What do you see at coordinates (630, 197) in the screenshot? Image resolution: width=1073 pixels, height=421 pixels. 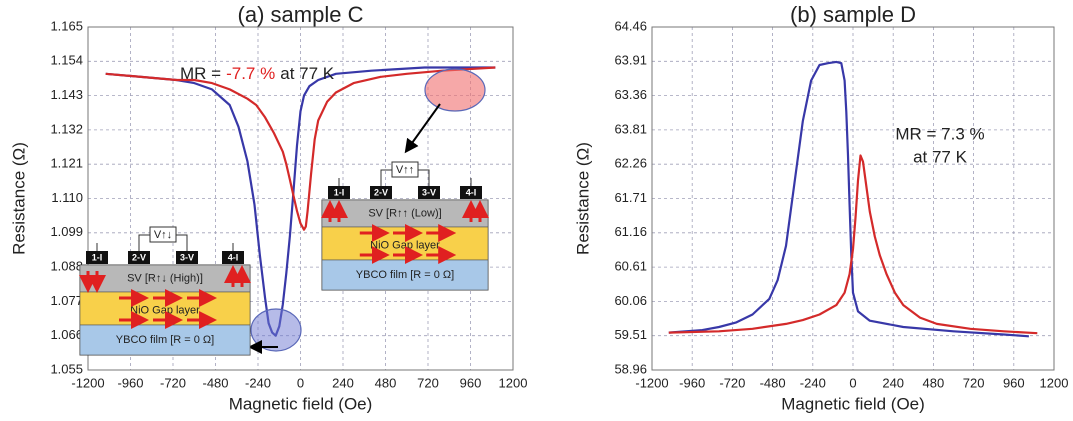 I see `y-tick-label: 61.71` at bounding box center [630, 197].